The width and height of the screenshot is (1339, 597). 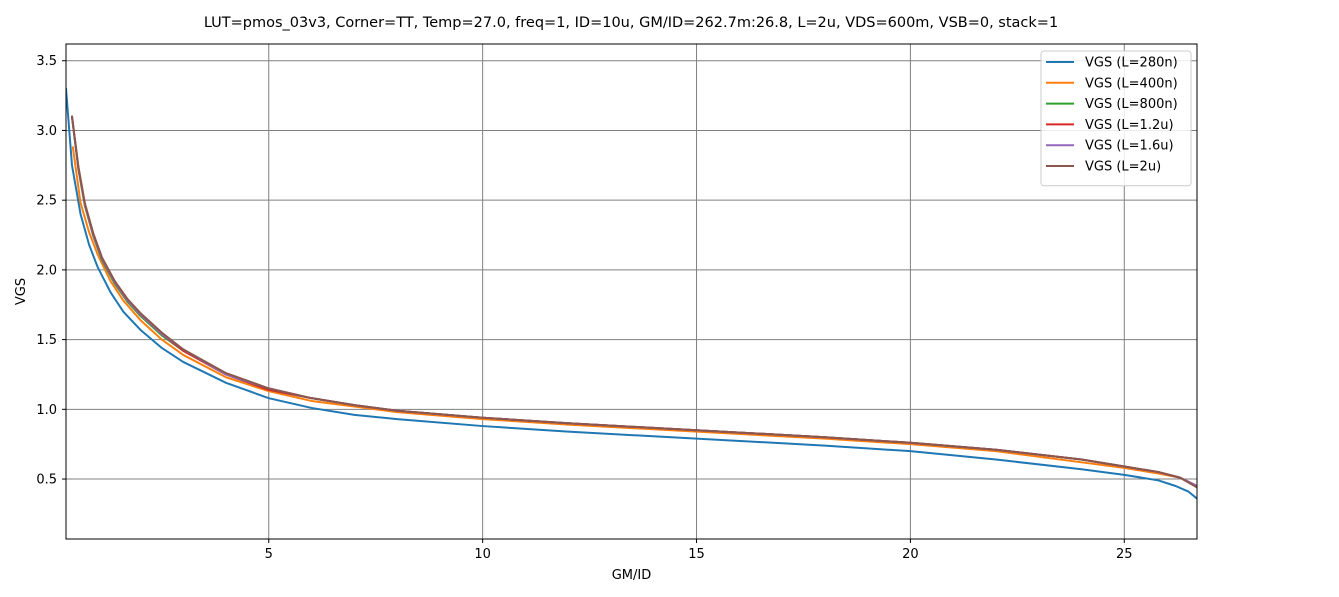 What do you see at coordinates (46, 270) in the screenshot?
I see `y-tick-label: 2.0` at bounding box center [46, 270].